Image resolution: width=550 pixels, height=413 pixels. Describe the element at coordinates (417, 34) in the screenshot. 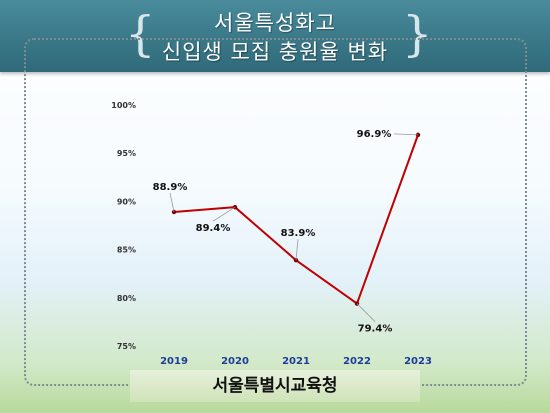

I see `right-brace-ornament: }` at that location.